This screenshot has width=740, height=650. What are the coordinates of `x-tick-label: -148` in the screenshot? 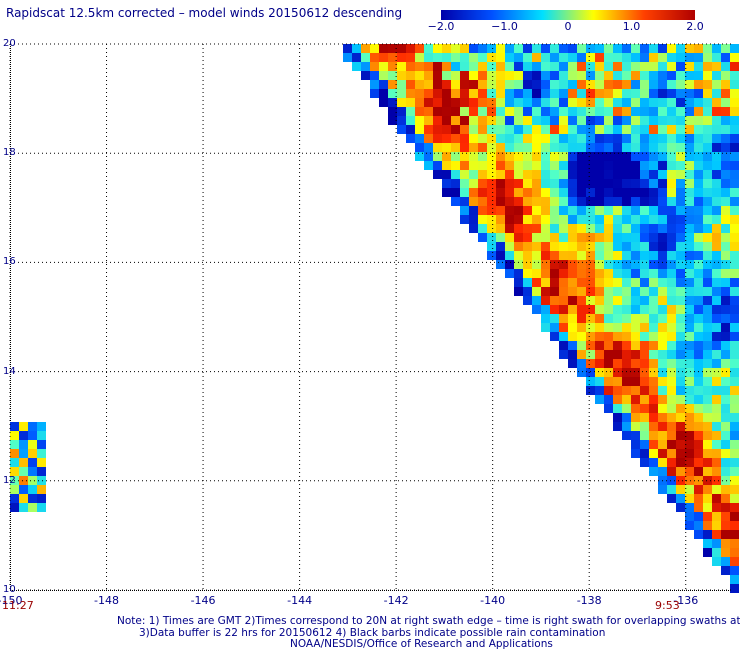 It's located at (107, 600).